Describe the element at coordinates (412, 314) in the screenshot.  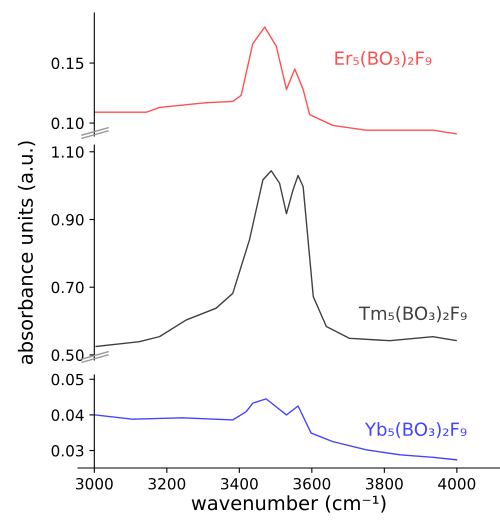
I see `series-label: Tm₅(BO₃)₂F₉` at that location.